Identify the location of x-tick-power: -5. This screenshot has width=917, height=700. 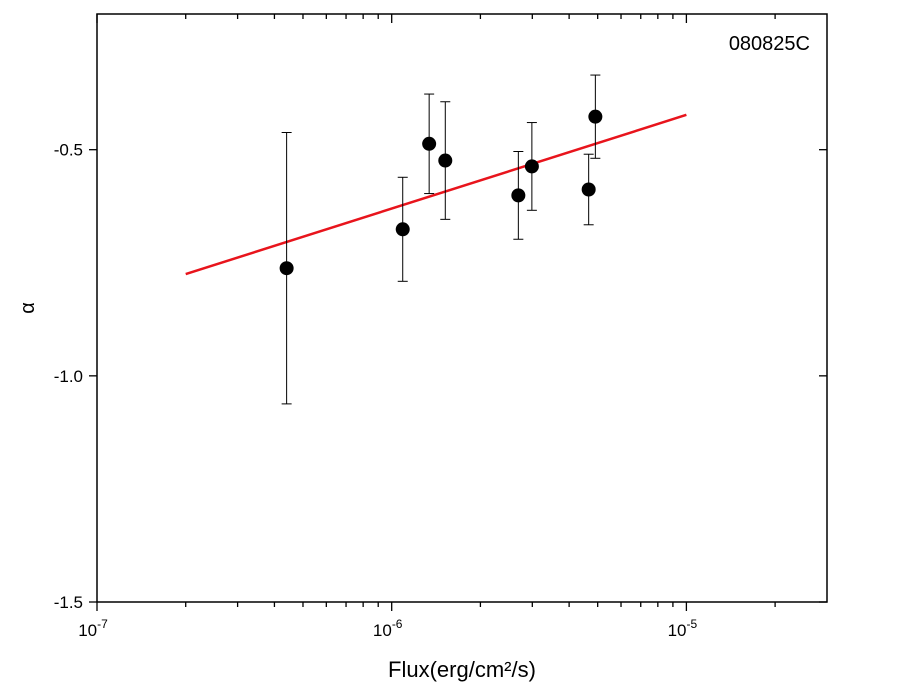
(692, 624).